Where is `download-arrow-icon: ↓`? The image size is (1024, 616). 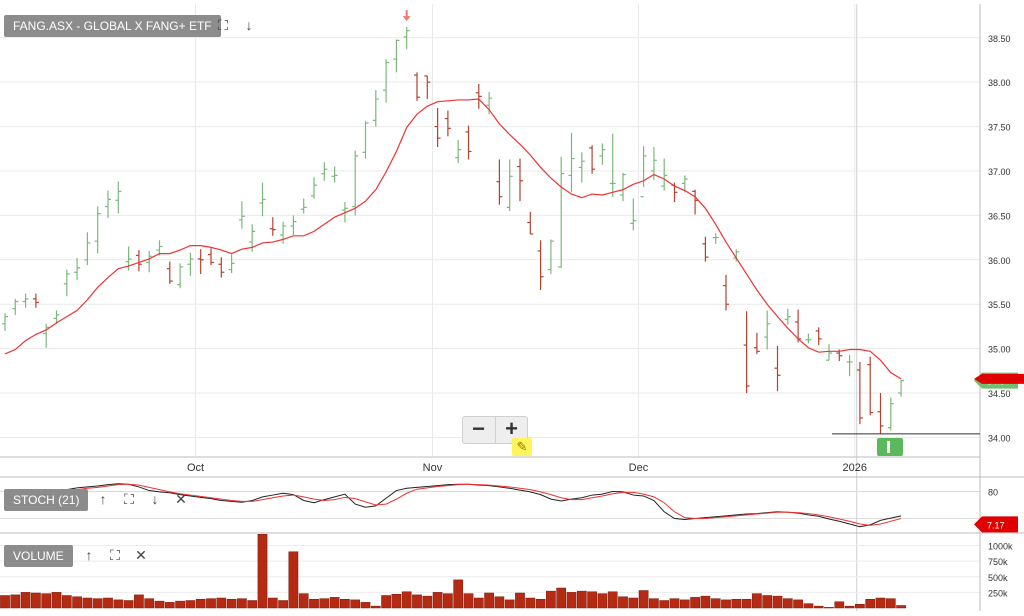 download-arrow-icon: ↓ is located at coordinates (249, 25).